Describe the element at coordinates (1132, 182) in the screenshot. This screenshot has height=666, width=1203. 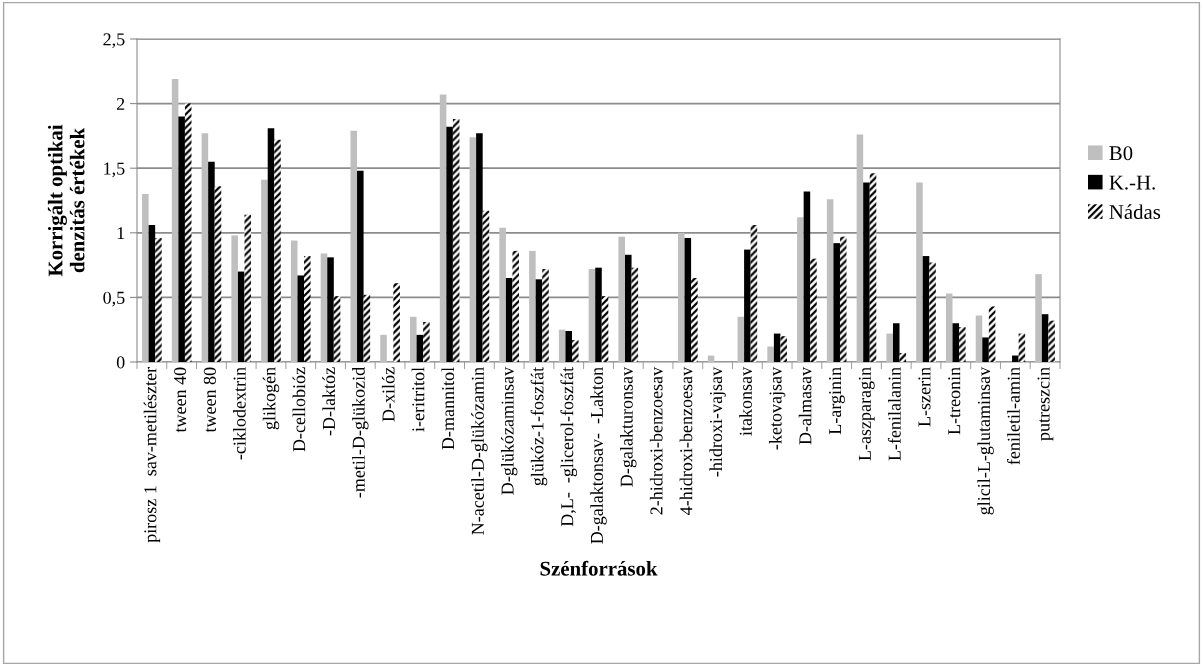
I see `legend-label: K.-H.` at that location.